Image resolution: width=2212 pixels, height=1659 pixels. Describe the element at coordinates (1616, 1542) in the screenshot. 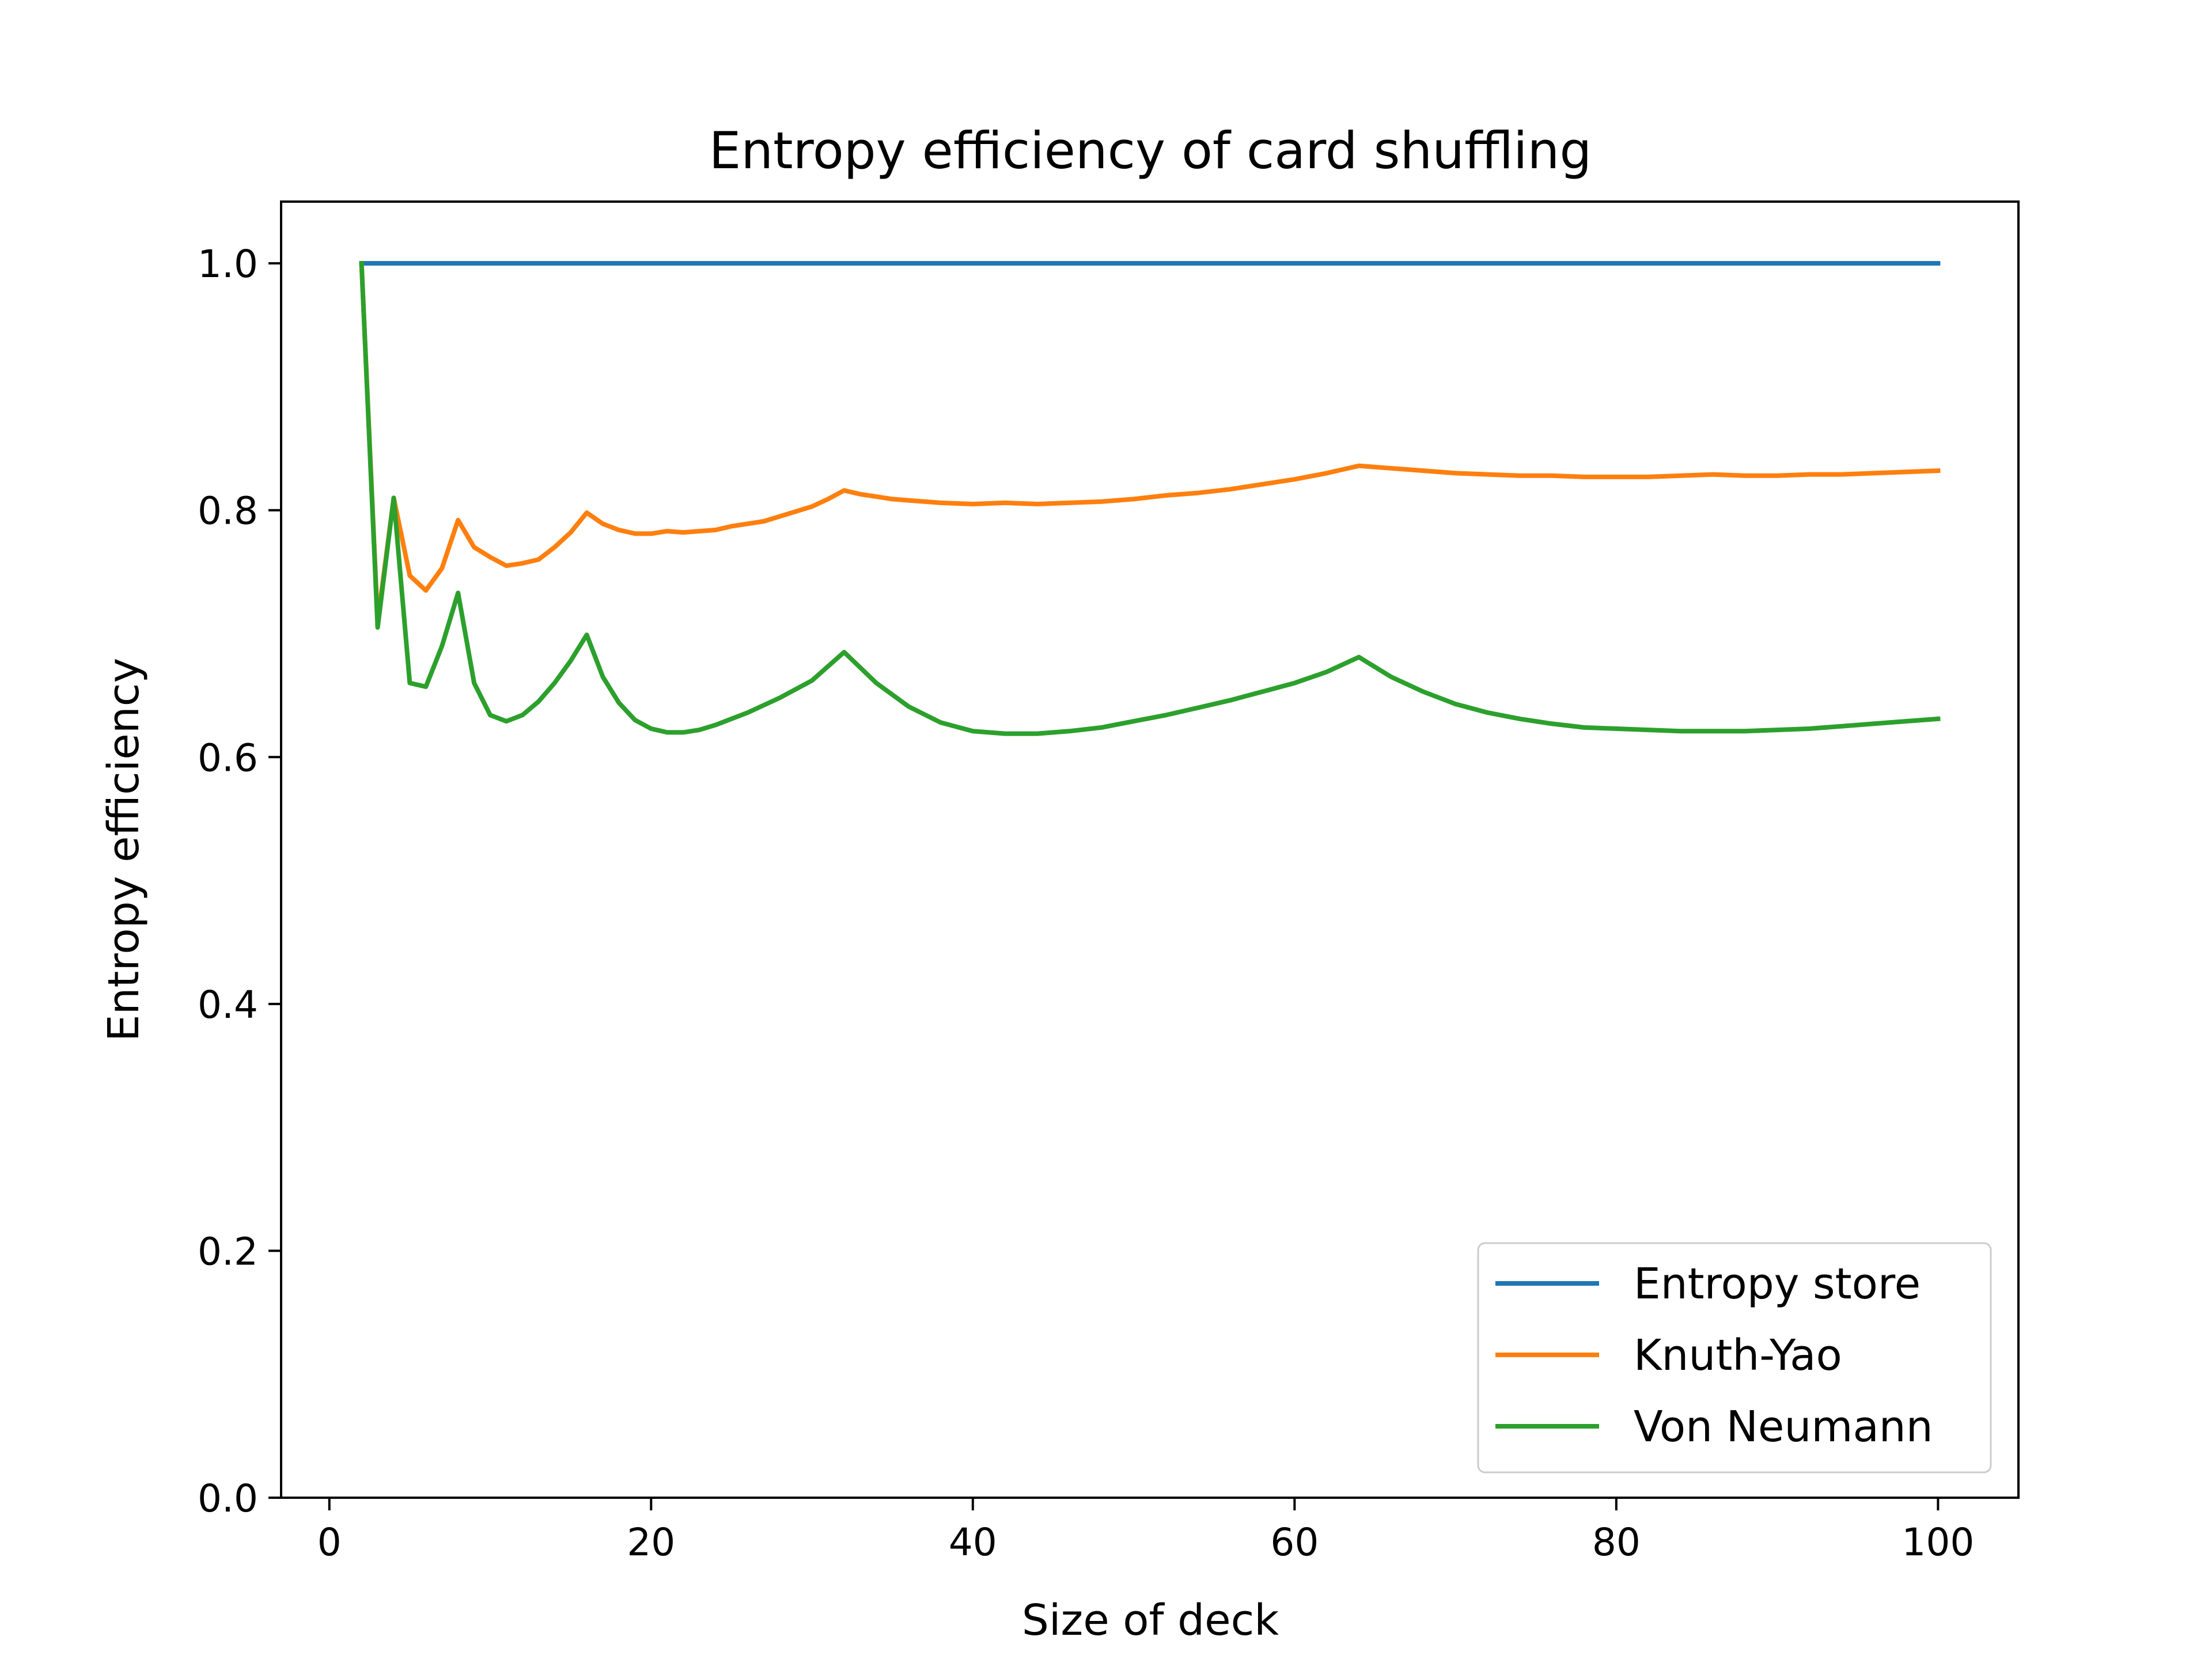

I see `x-tick-label: 80` at that location.